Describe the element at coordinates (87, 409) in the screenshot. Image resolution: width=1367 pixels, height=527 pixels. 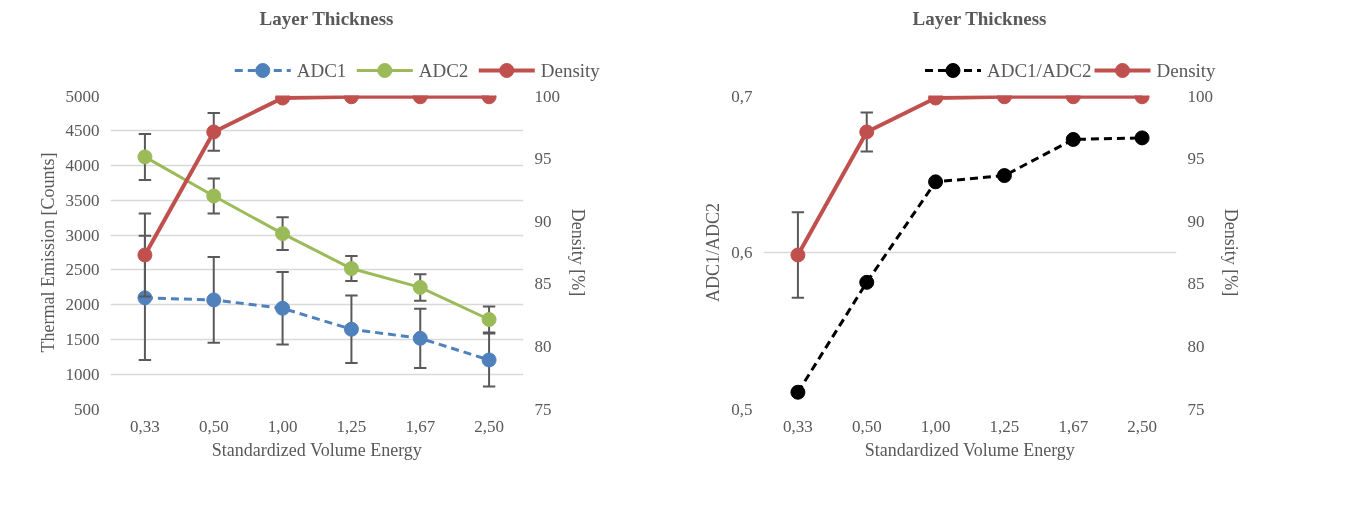
I see `y-tick-label: 500` at that location.